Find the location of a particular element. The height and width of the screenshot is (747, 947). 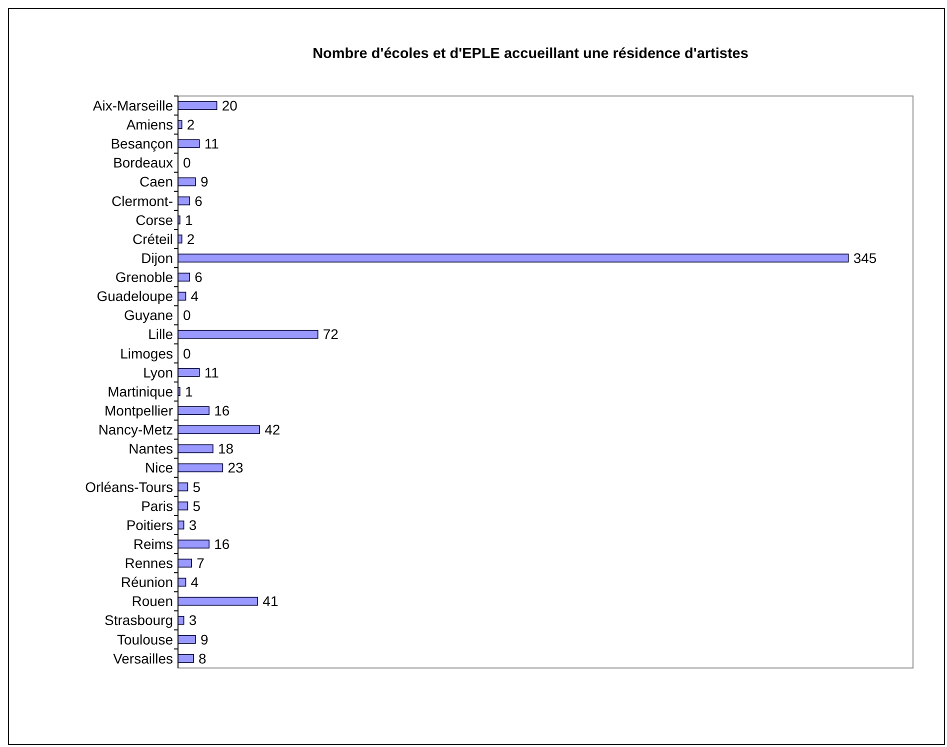

y-tick-label: Créteil is located at coordinates (152, 238).